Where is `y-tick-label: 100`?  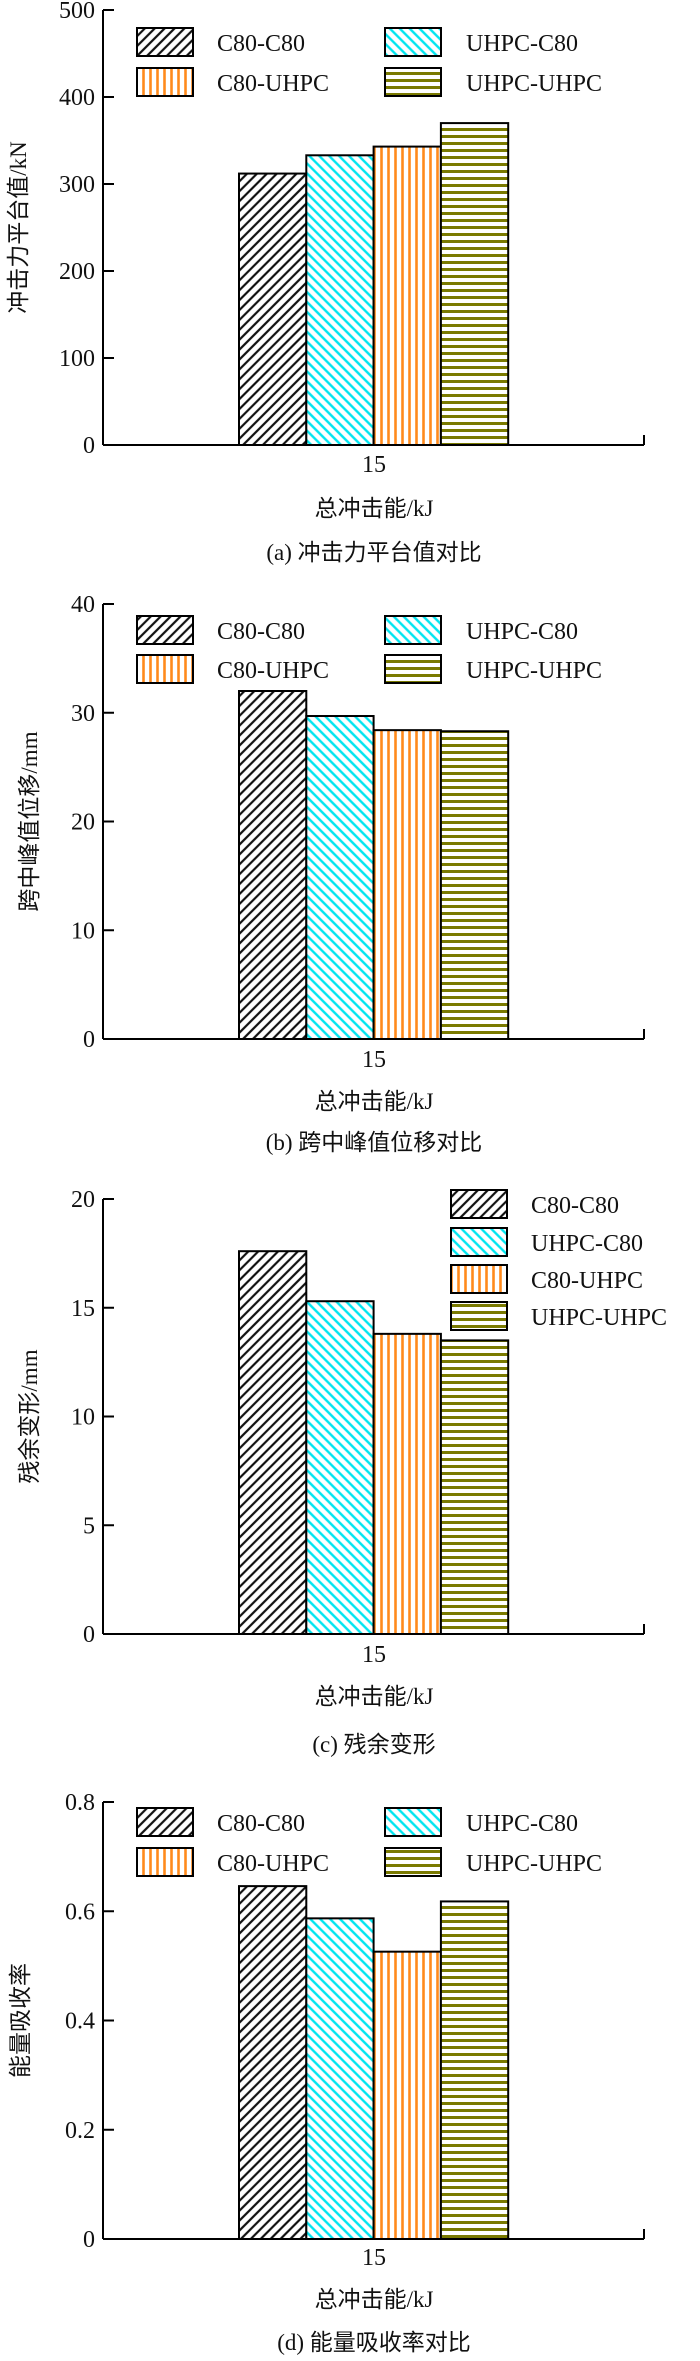
y-tick-label: 100 is located at coordinates (77, 359).